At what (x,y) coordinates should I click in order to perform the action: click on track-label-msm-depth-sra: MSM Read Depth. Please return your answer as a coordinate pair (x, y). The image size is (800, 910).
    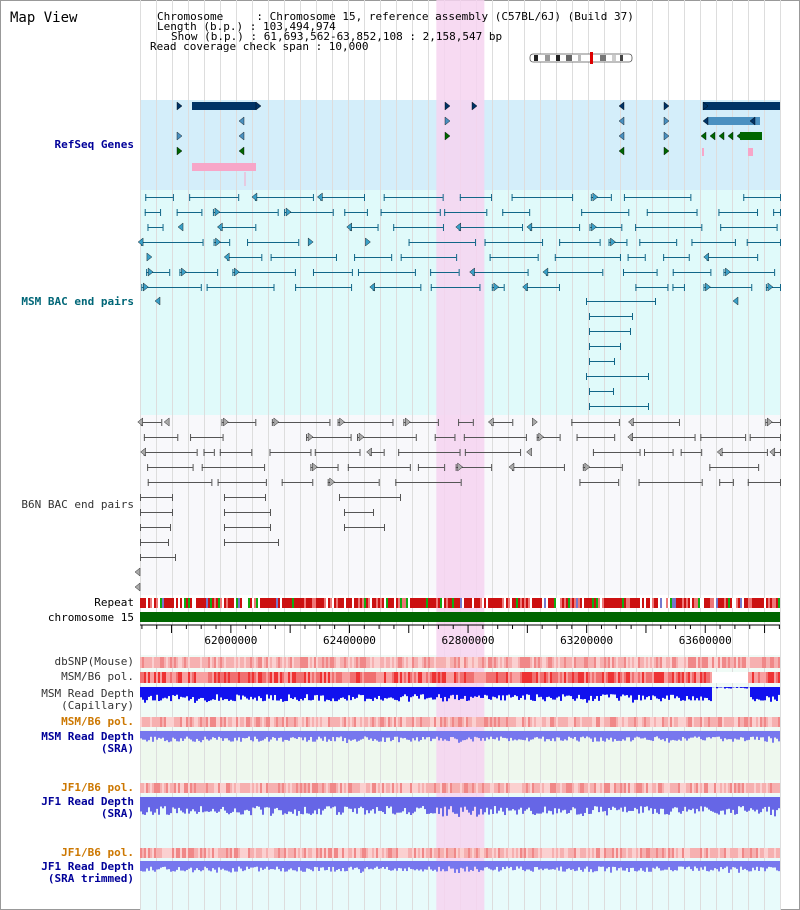
    Looking at the image, I should click on (87, 736).